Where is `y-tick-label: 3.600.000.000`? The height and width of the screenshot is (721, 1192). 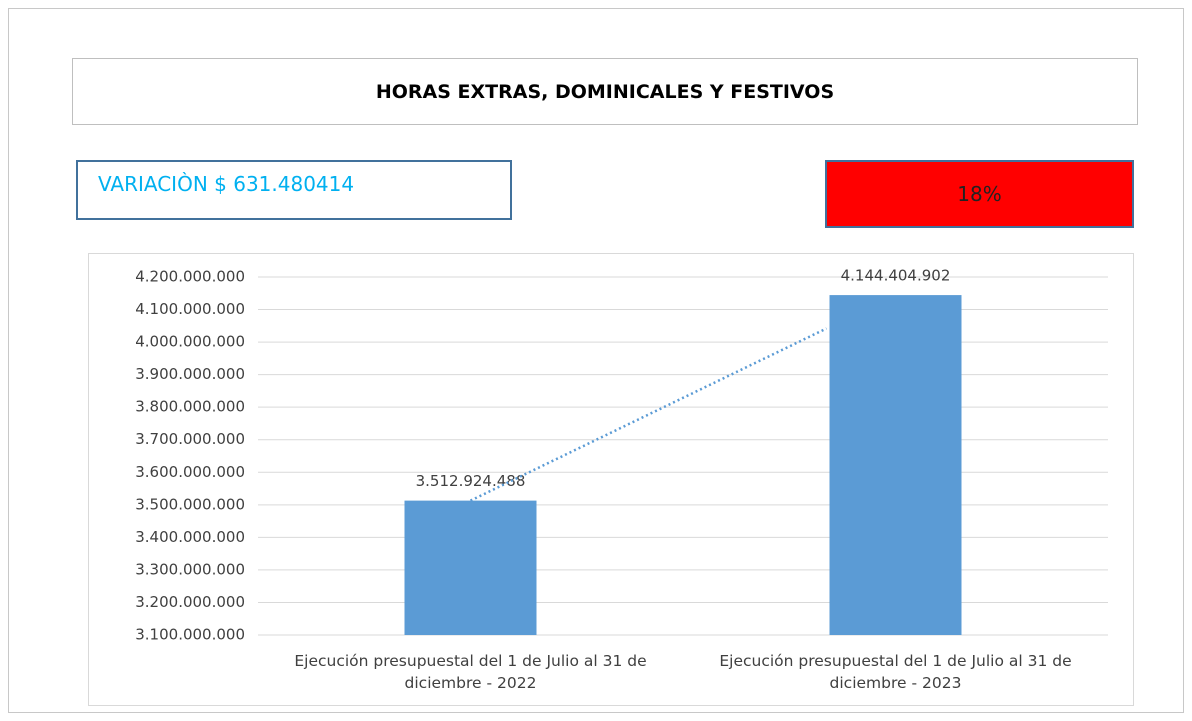 y-tick-label: 3.600.000.000 is located at coordinates (190, 472).